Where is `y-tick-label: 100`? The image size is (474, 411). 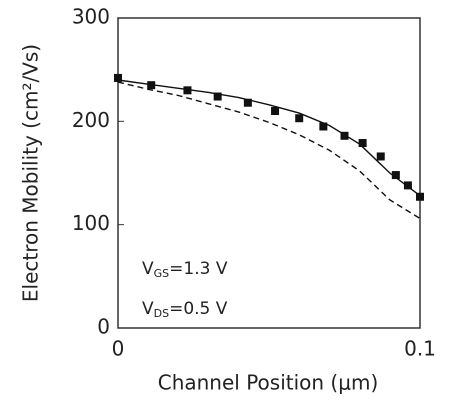
y-tick-label: 100 is located at coordinates (91, 223).